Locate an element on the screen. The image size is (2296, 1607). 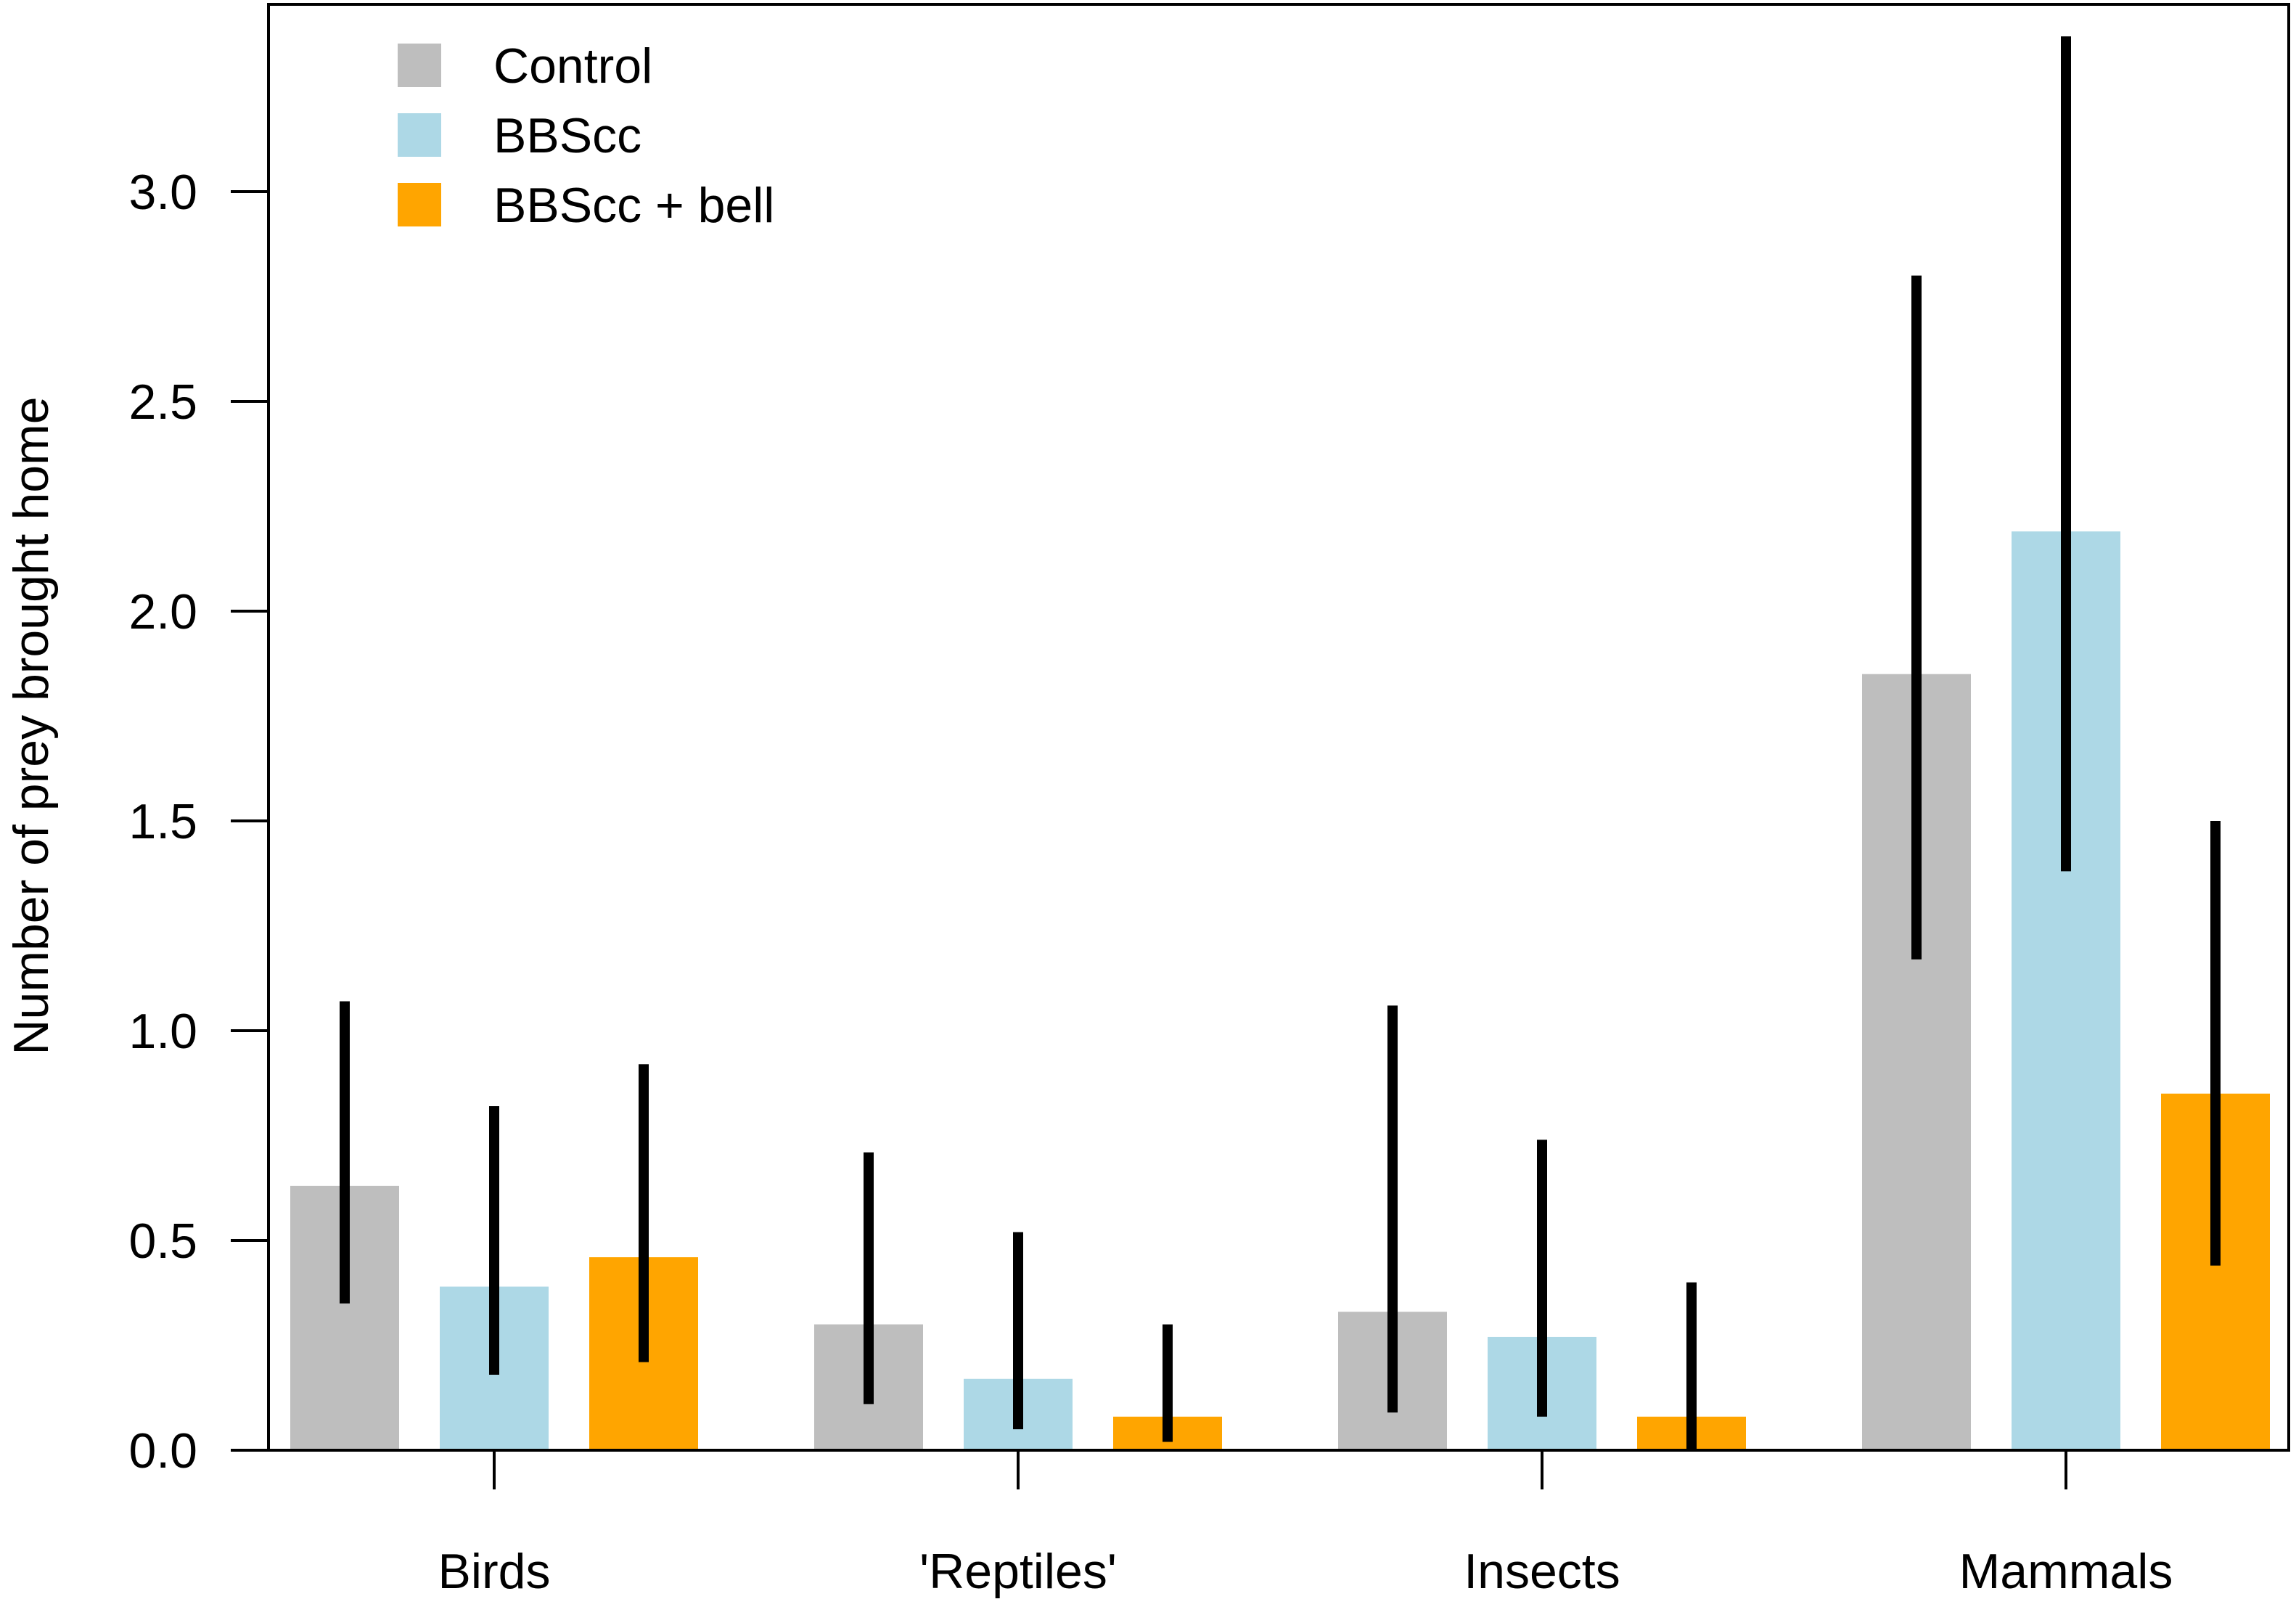
y-tick-label: 2.0 is located at coordinates (162, 611).